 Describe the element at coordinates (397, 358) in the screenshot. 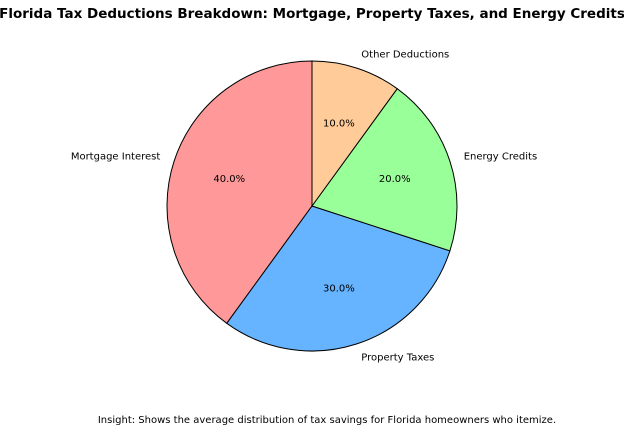

I see `slice-label: Property Taxes` at that location.